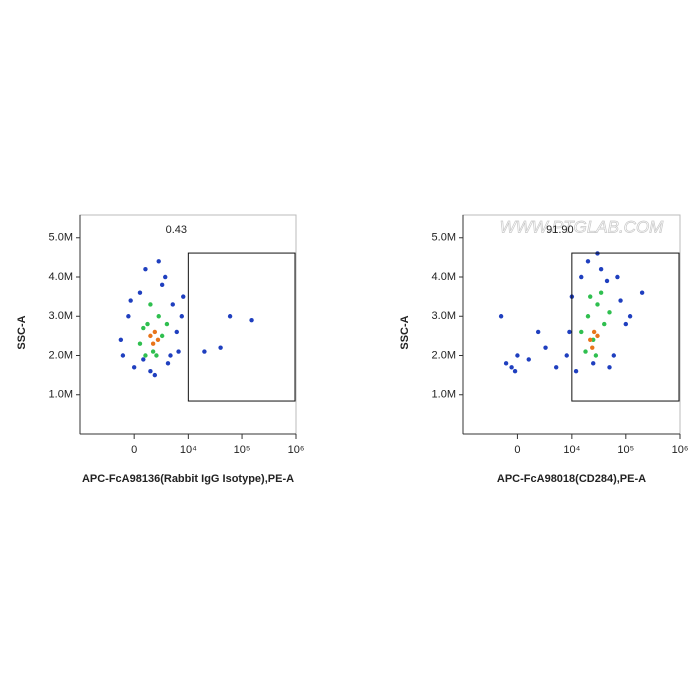 This screenshot has width=700, height=700. Describe the element at coordinates (560, 230) in the screenshot. I see `gate-percent: 91.90` at that location.